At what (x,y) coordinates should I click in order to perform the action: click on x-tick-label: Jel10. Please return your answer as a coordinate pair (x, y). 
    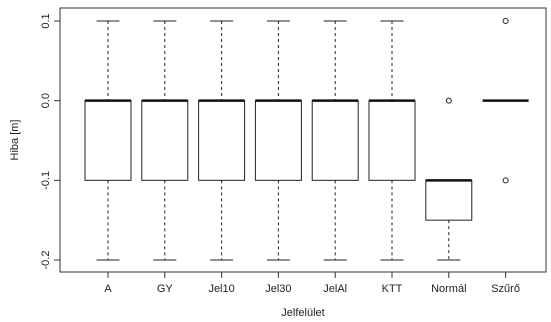
    Looking at the image, I should click on (221, 289).